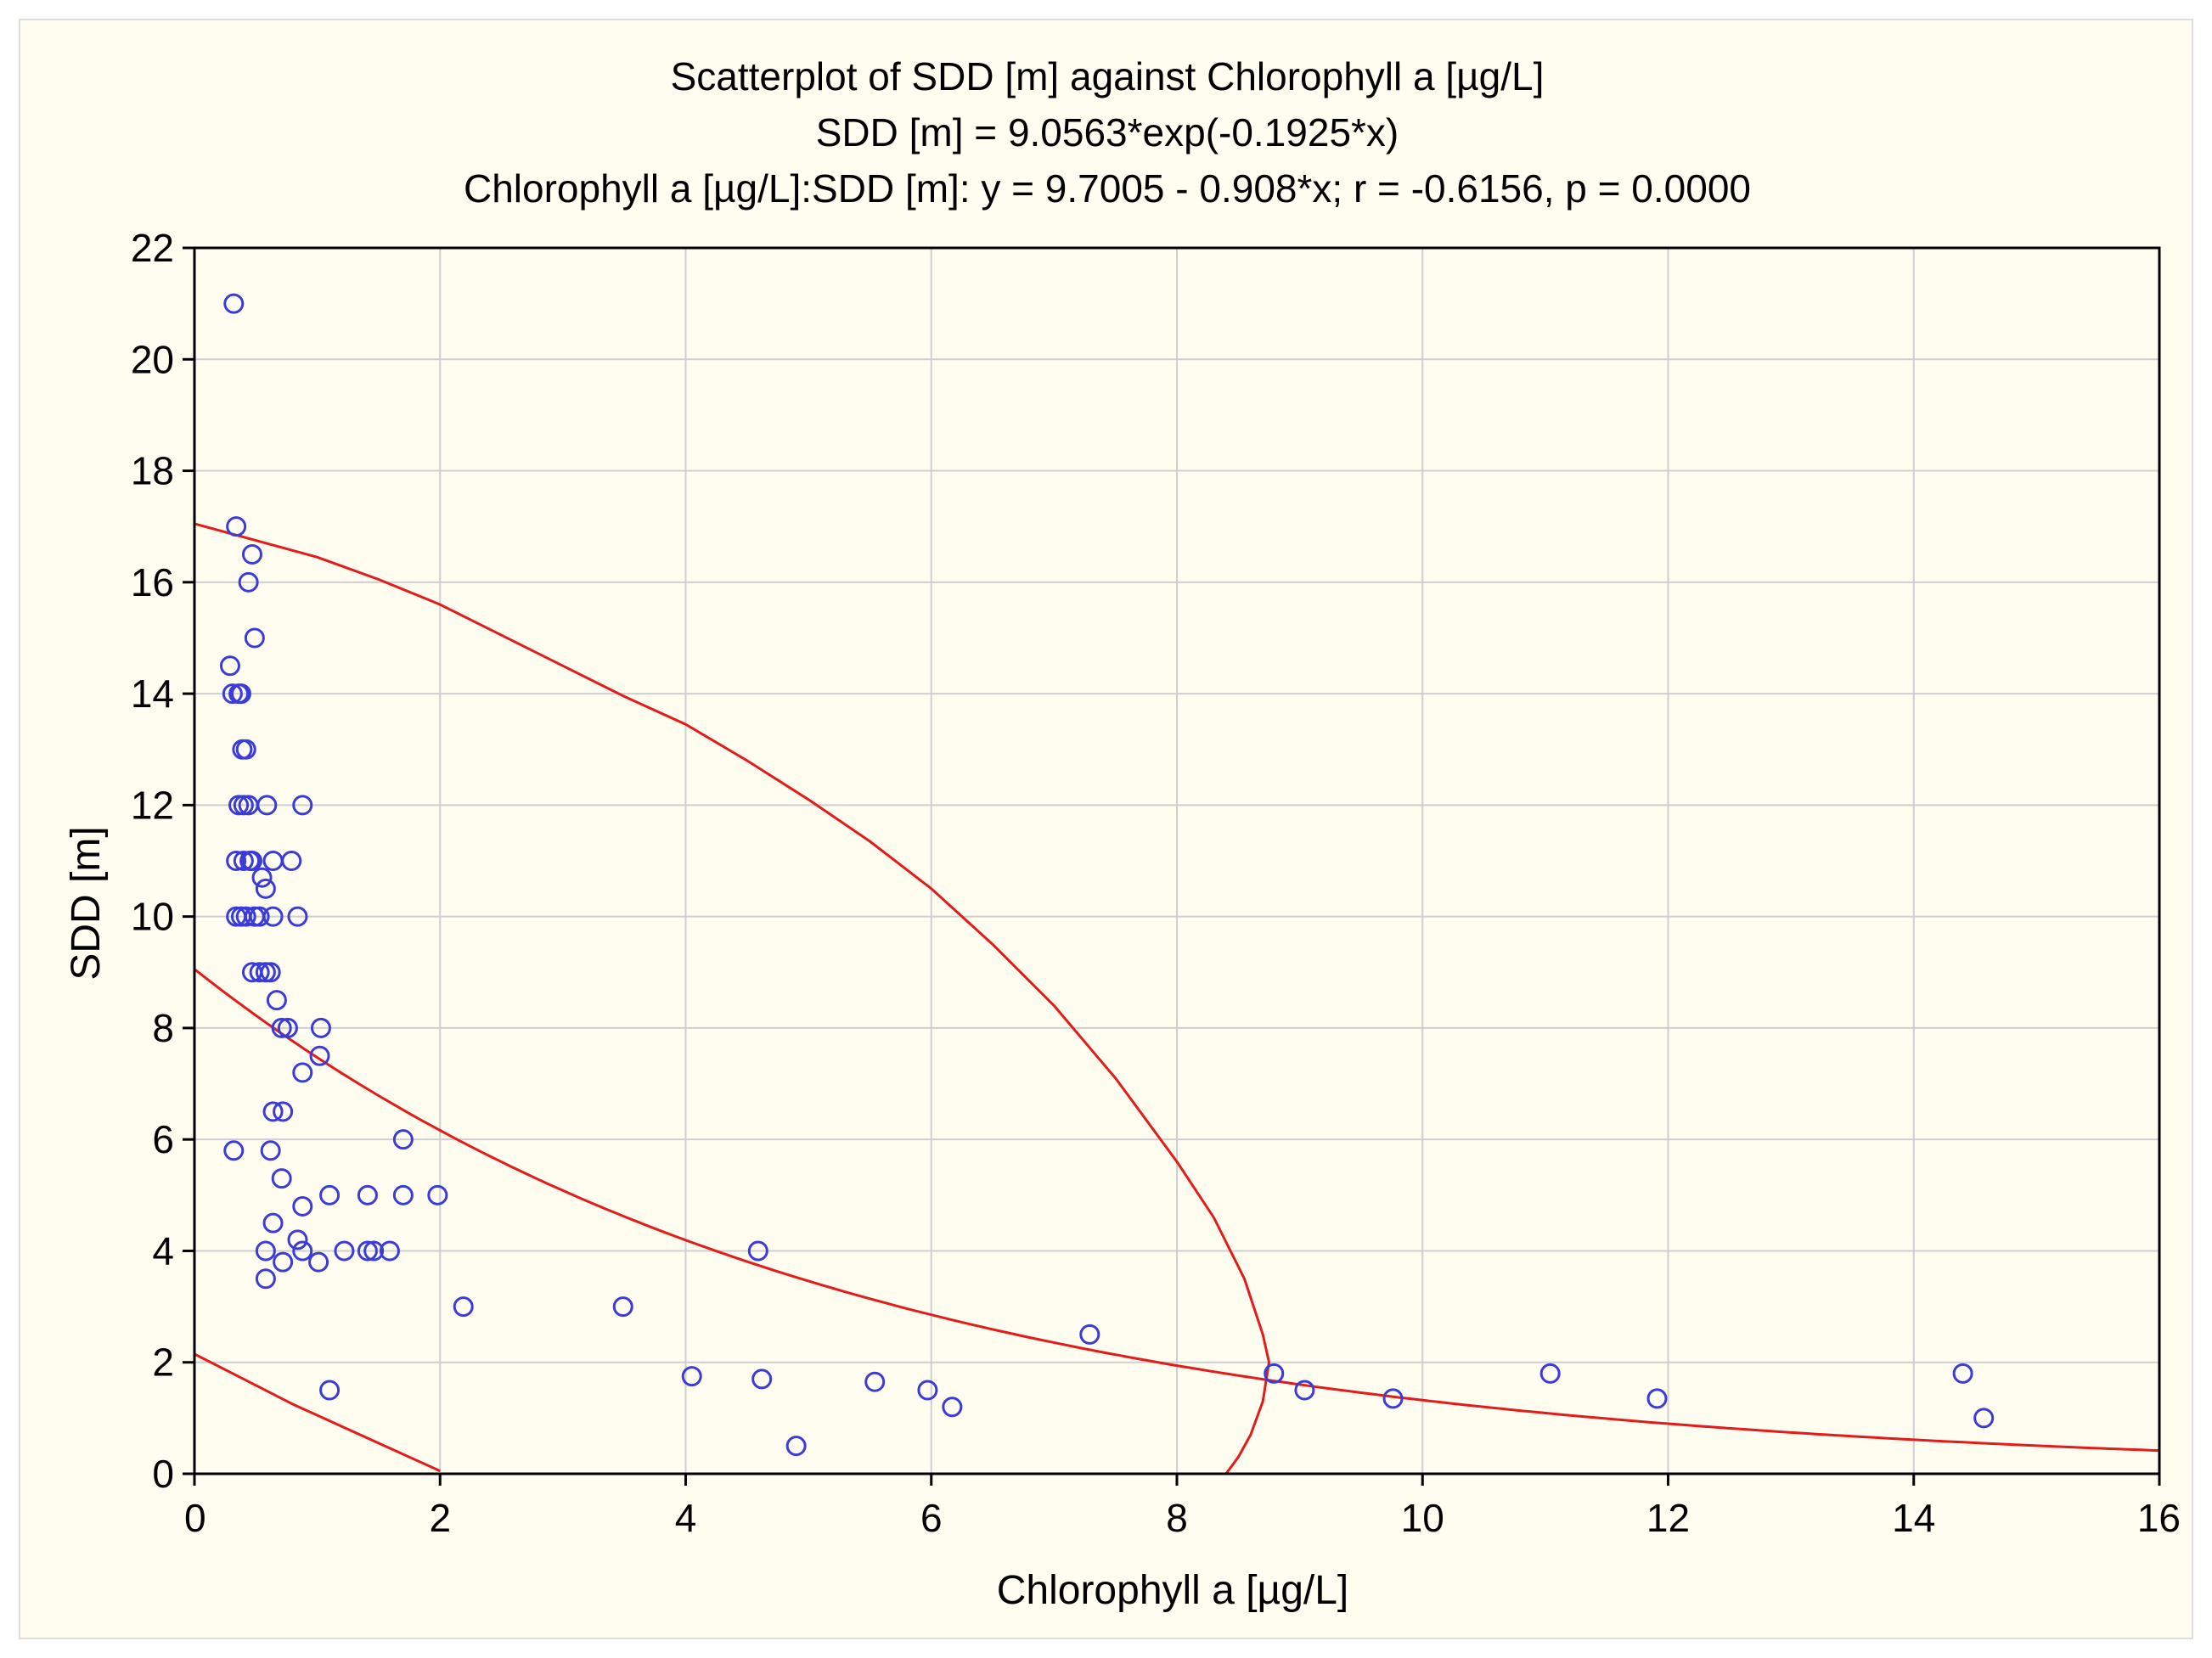 The width and height of the screenshot is (2212, 1658). I want to click on y-axis-ticks: 0 2 4 6 8 10 12 14 16 18 20 22, so click(162, 861).